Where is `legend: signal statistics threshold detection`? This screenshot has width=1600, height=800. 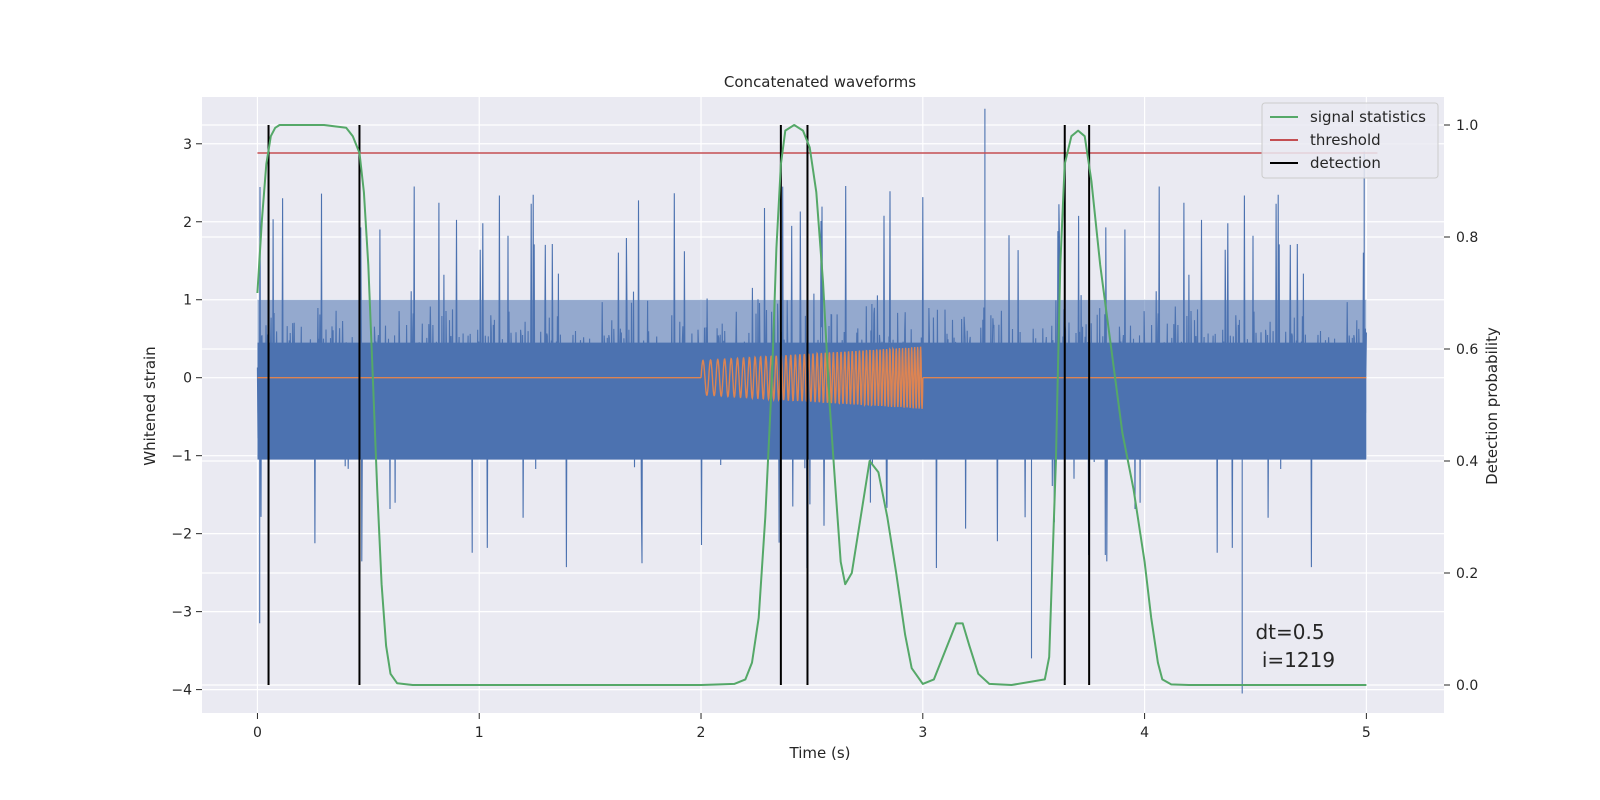 legend: signal statistics threshold detection is located at coordinates (1350, 140).